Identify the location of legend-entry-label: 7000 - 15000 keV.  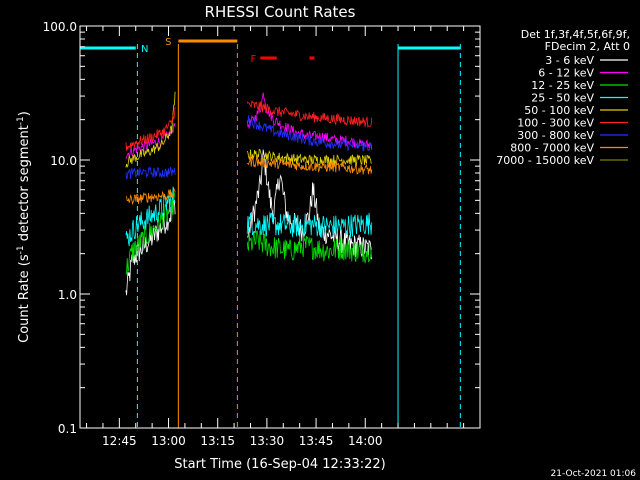
(545, 160).